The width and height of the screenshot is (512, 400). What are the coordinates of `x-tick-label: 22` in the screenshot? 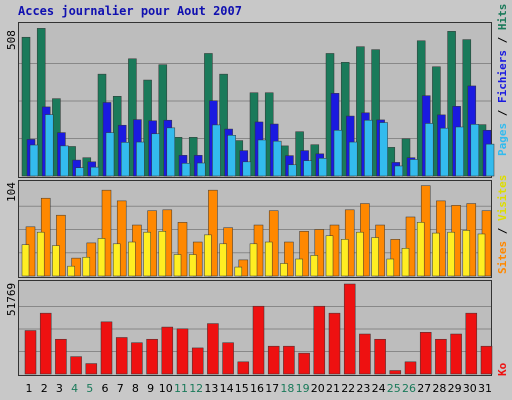 It's located at (348, 388).